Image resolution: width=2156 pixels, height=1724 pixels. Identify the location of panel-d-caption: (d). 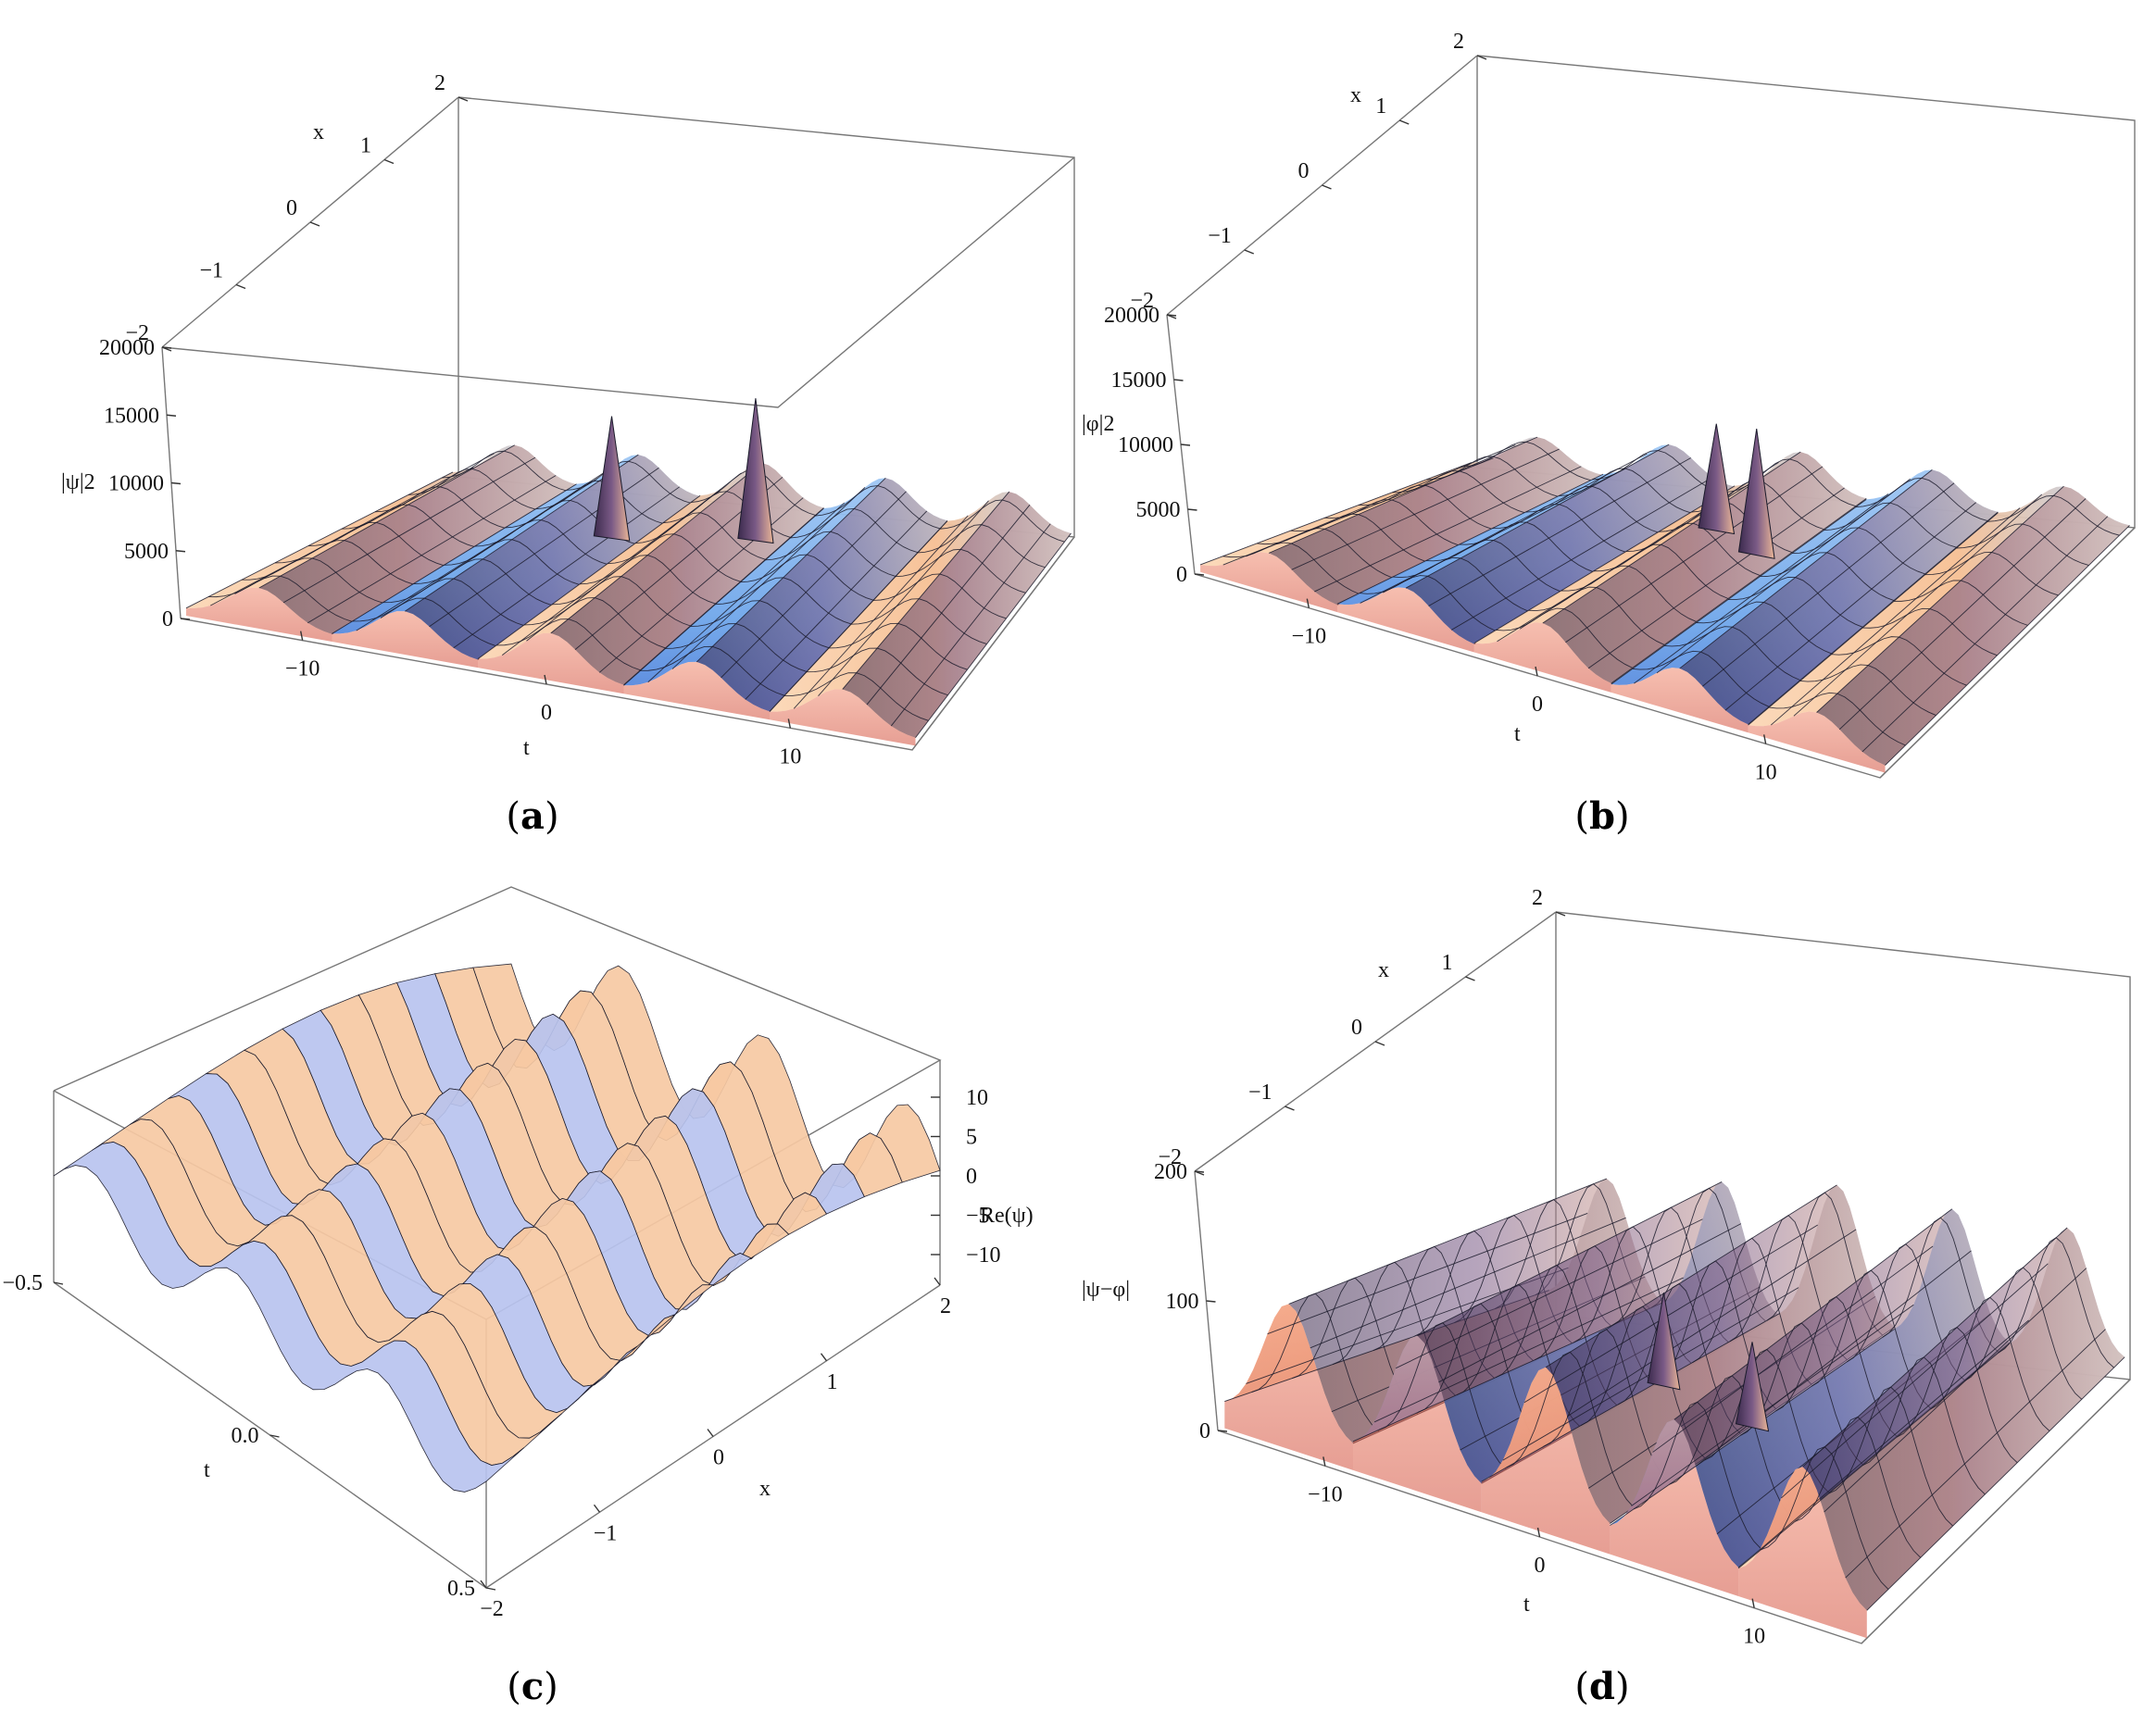
(1601, 1686).